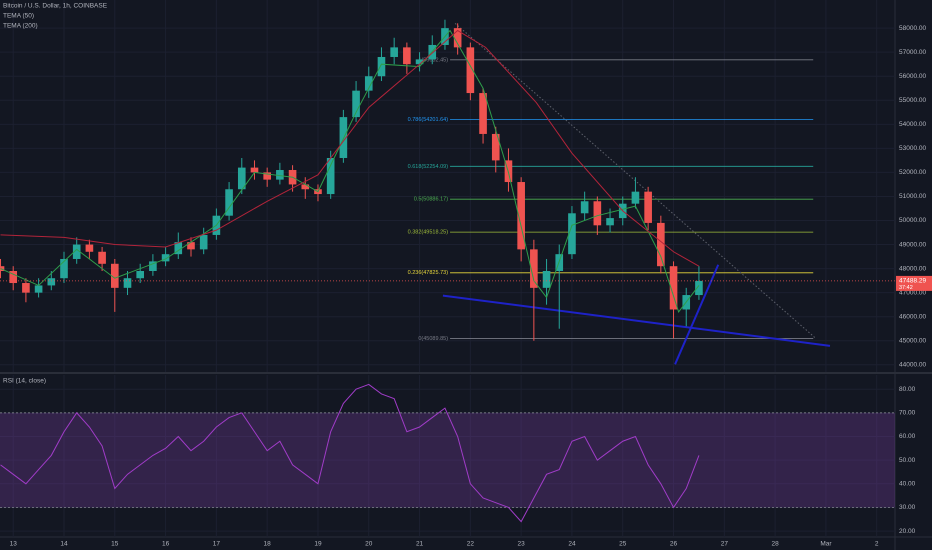  Describe the element at coordinates (428, 273) in the screenshot. I see `fib-label: 0.236(47825.73)` at that location.